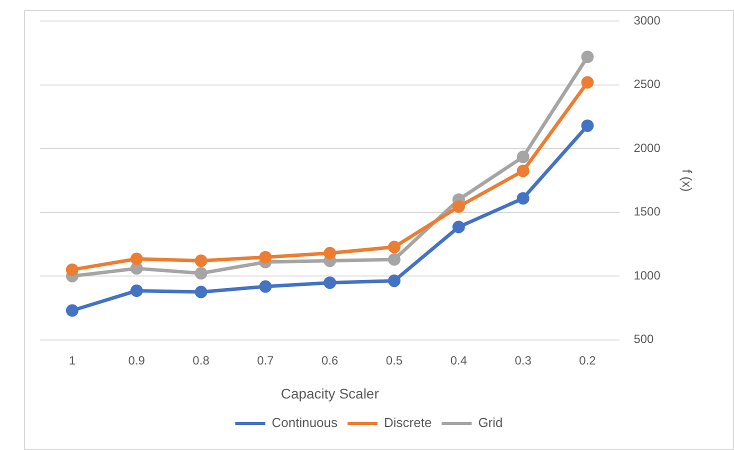 This screenshot has height=450, width=734. I want to click on legend-label: Grid, so click(490, 422).